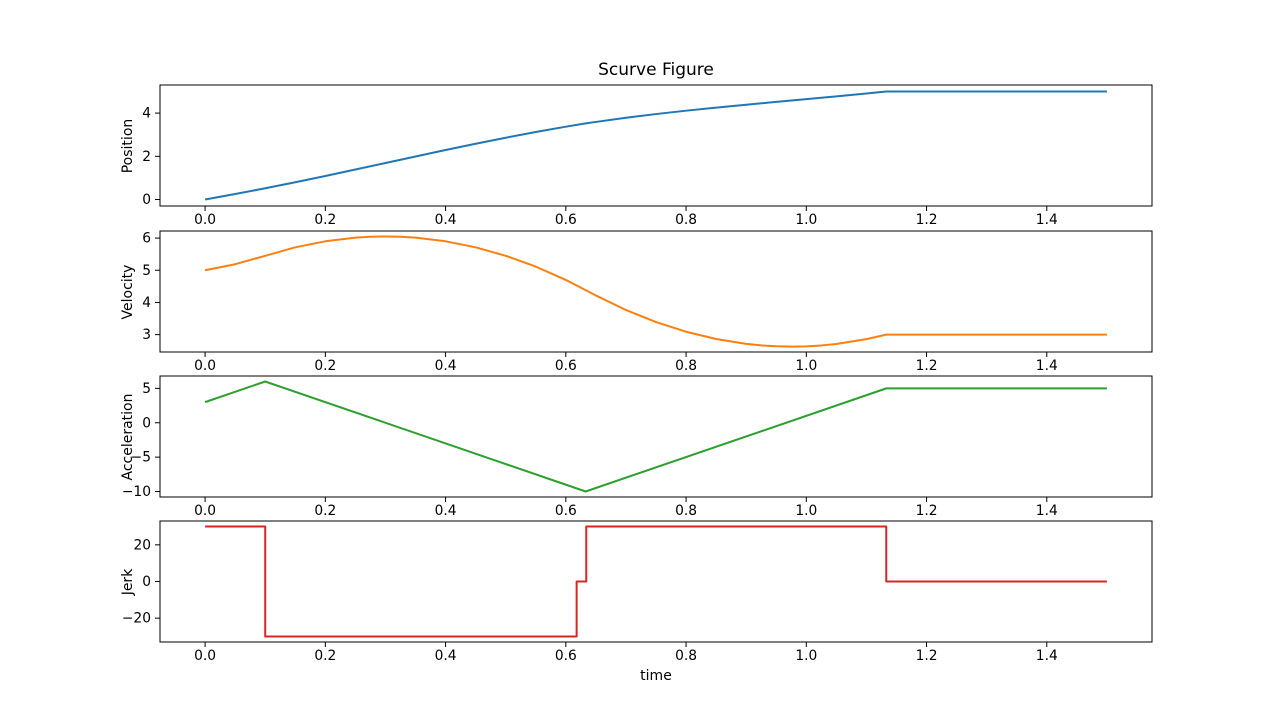 This screenshot has height=720, width=1280. I want to click on acceleration-line, so click(655, 436).